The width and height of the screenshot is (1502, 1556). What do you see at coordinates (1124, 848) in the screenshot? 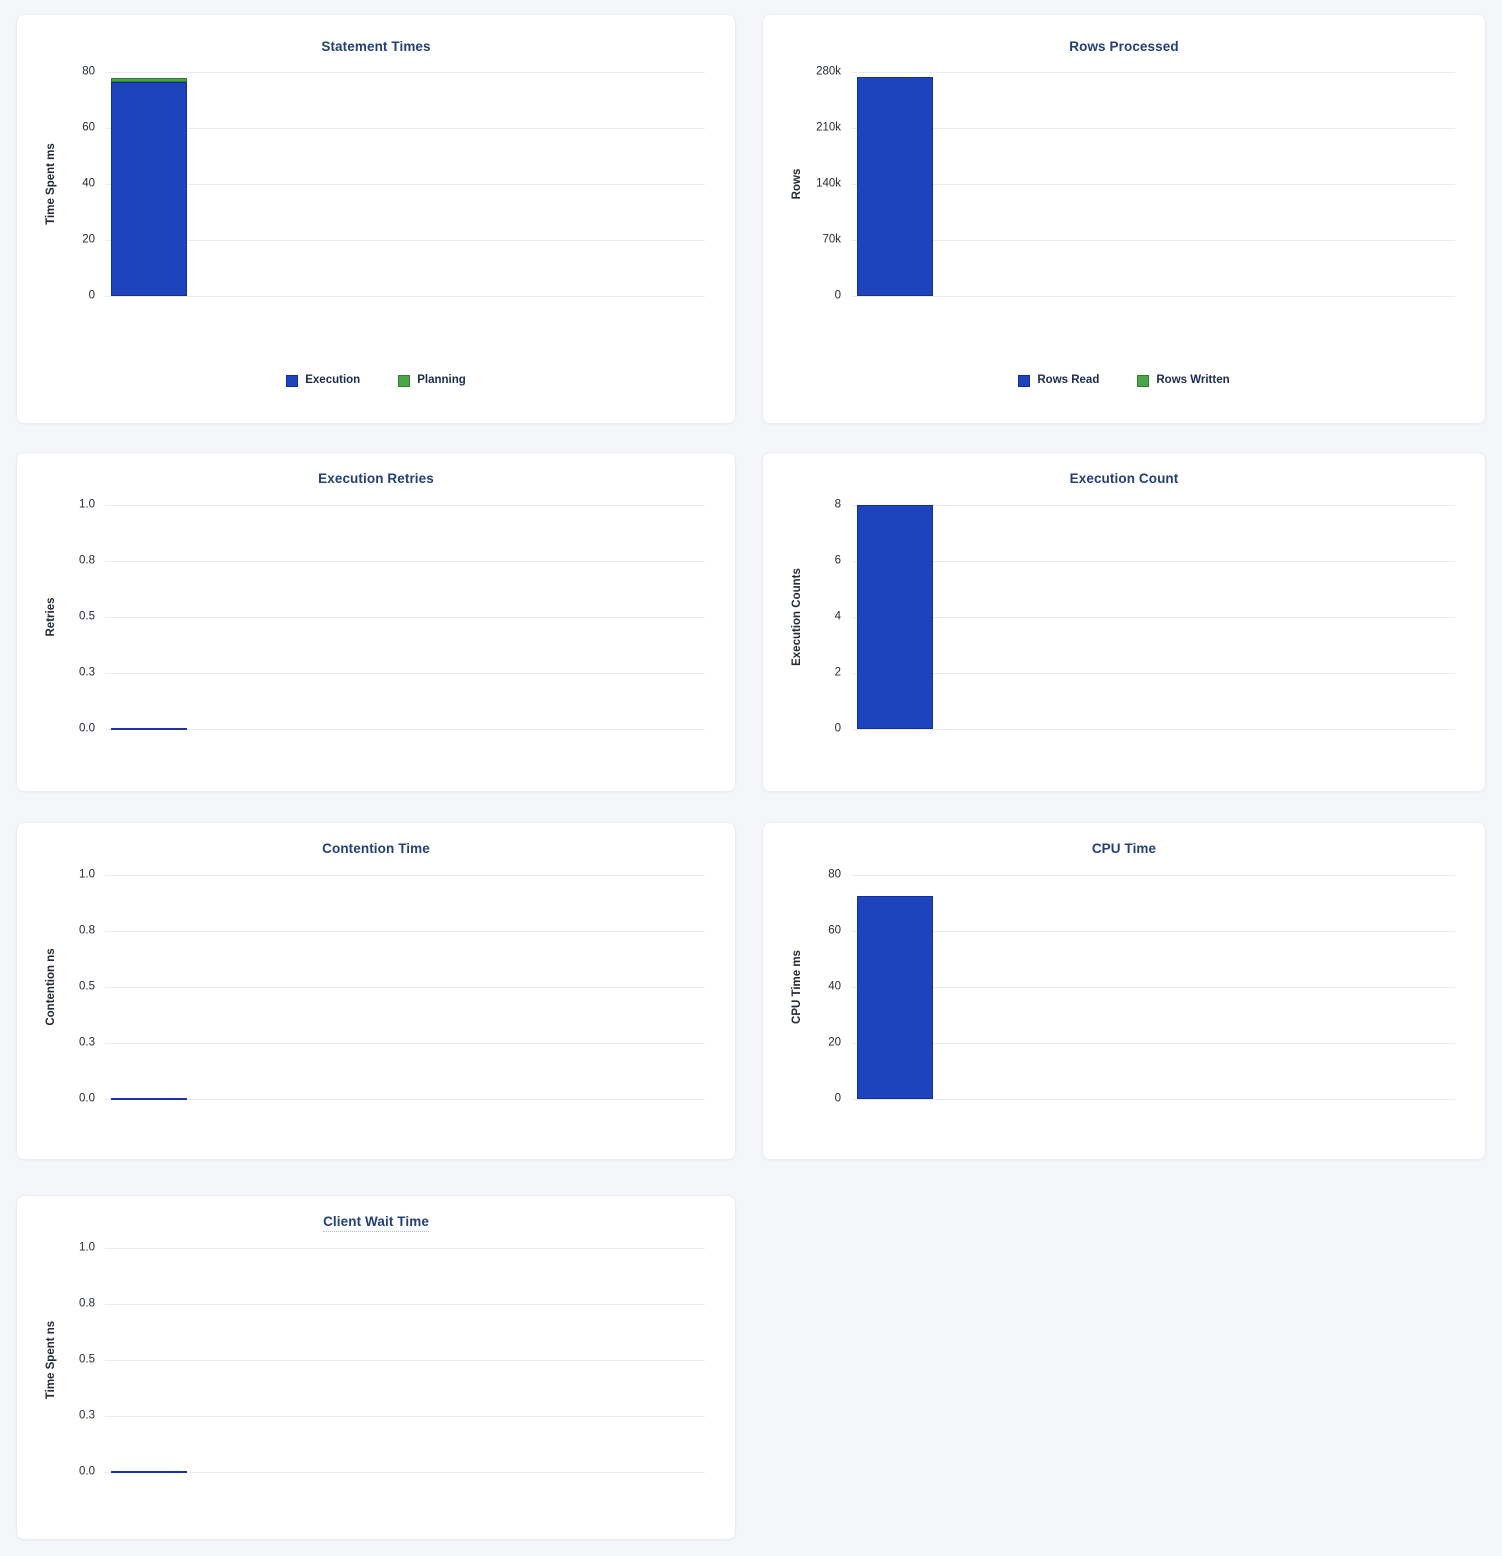
I see `chart-title-text: CPU Time` at bounding box center [1124, 848].